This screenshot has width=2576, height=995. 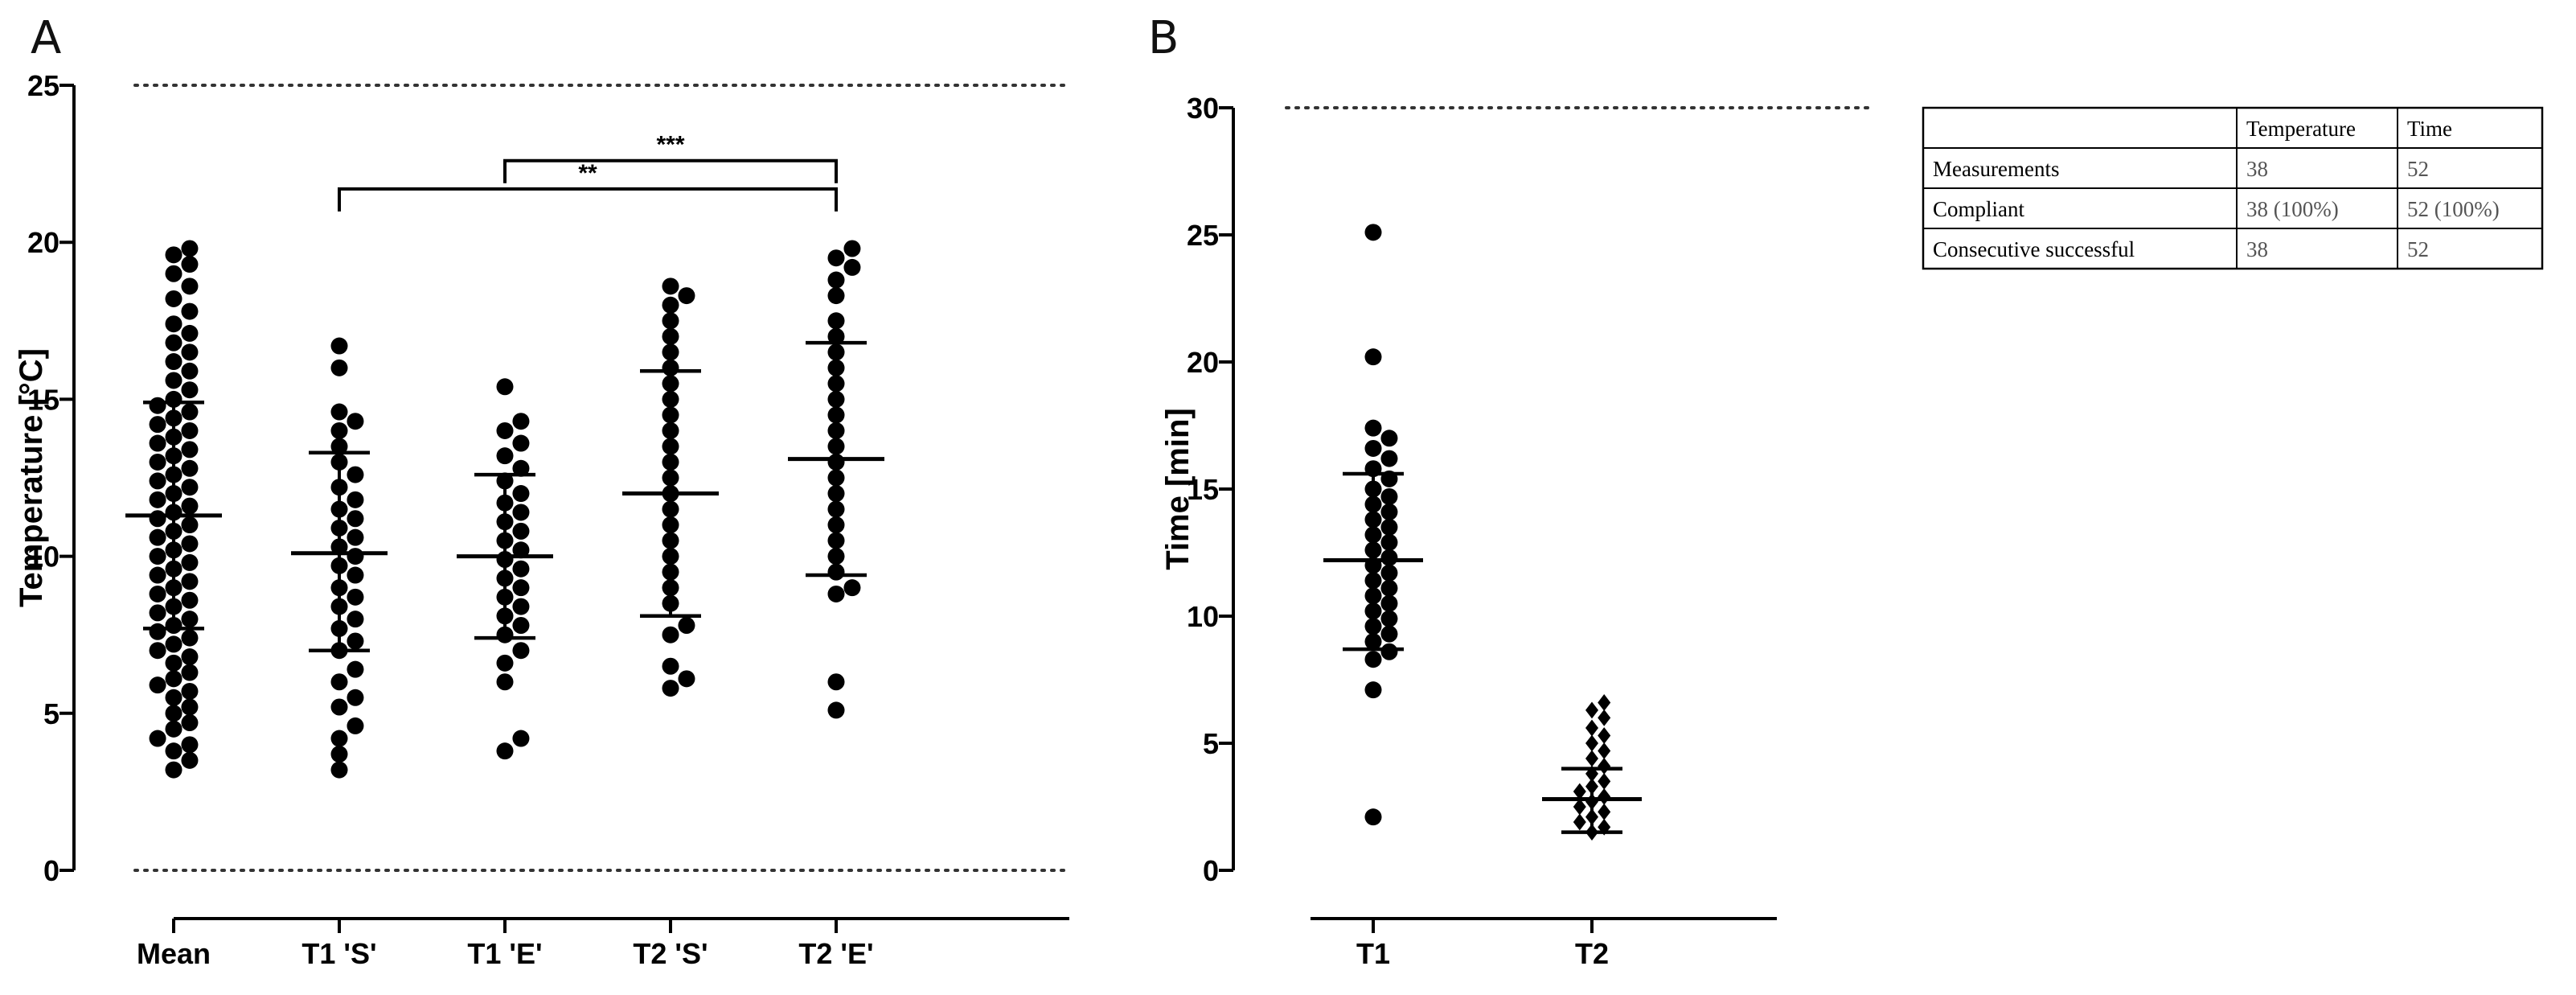 What do you see at coordinates (174, 953) in the screenshot?
I see `x-tick-label: Mean` at bounding box center [174, 953].